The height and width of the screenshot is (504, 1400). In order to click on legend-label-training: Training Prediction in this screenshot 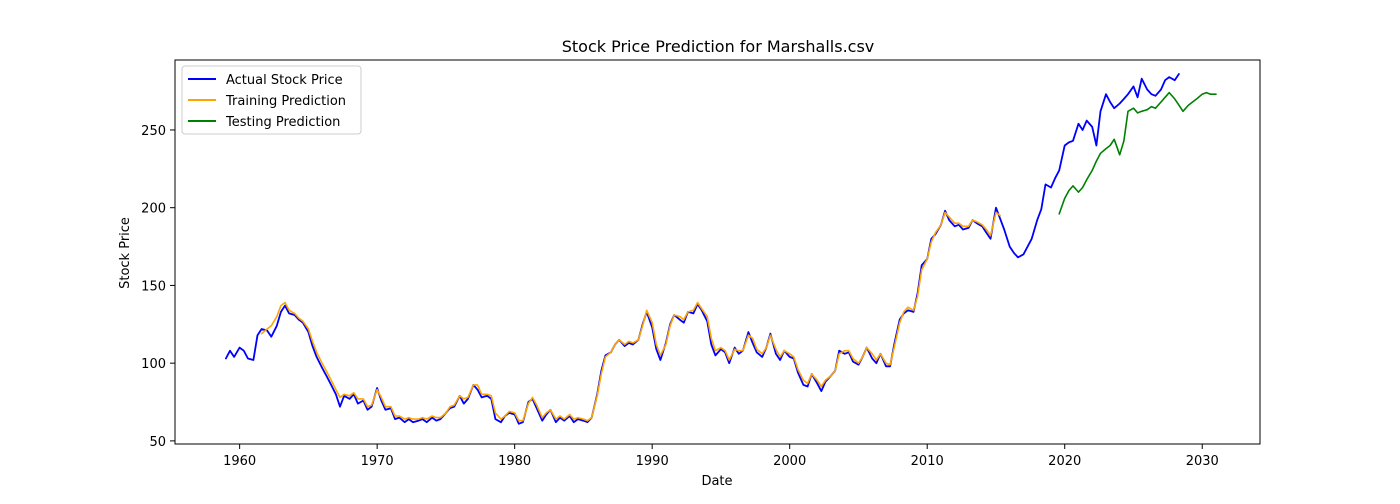, I will do `click(285, 101)`.